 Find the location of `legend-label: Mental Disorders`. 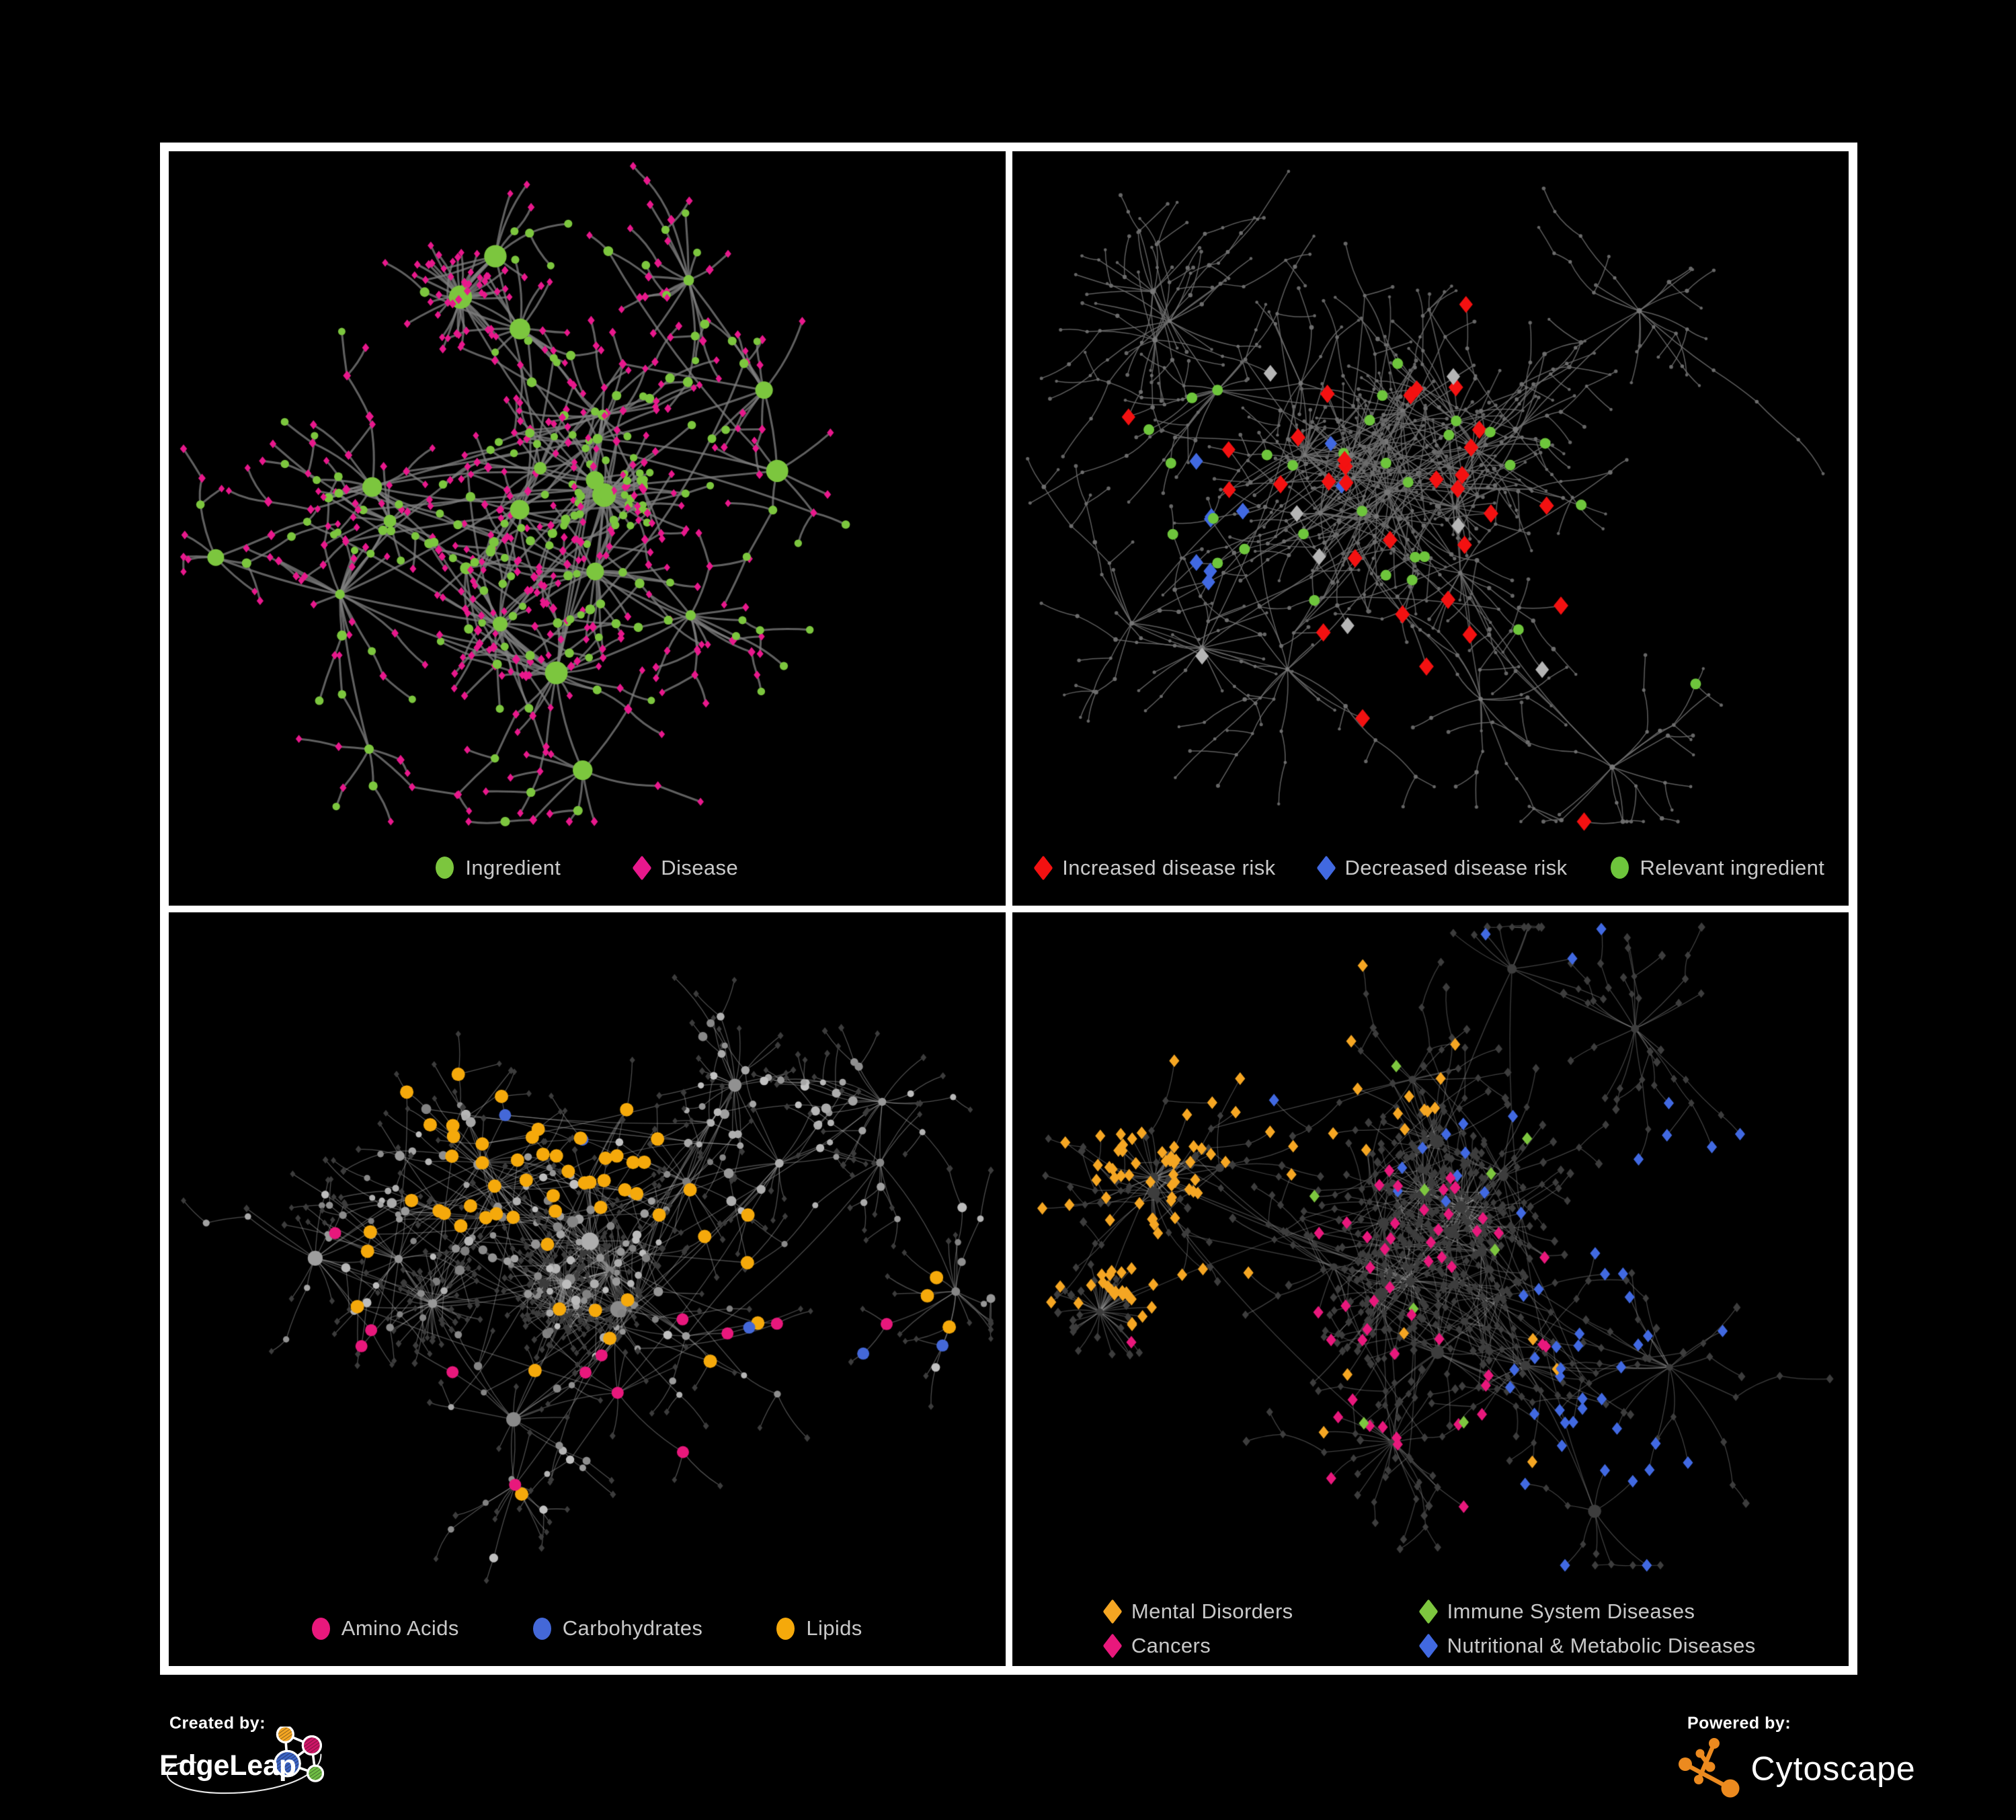

legend-label: Mental Disorders is located at coordinates (1212, 1611).